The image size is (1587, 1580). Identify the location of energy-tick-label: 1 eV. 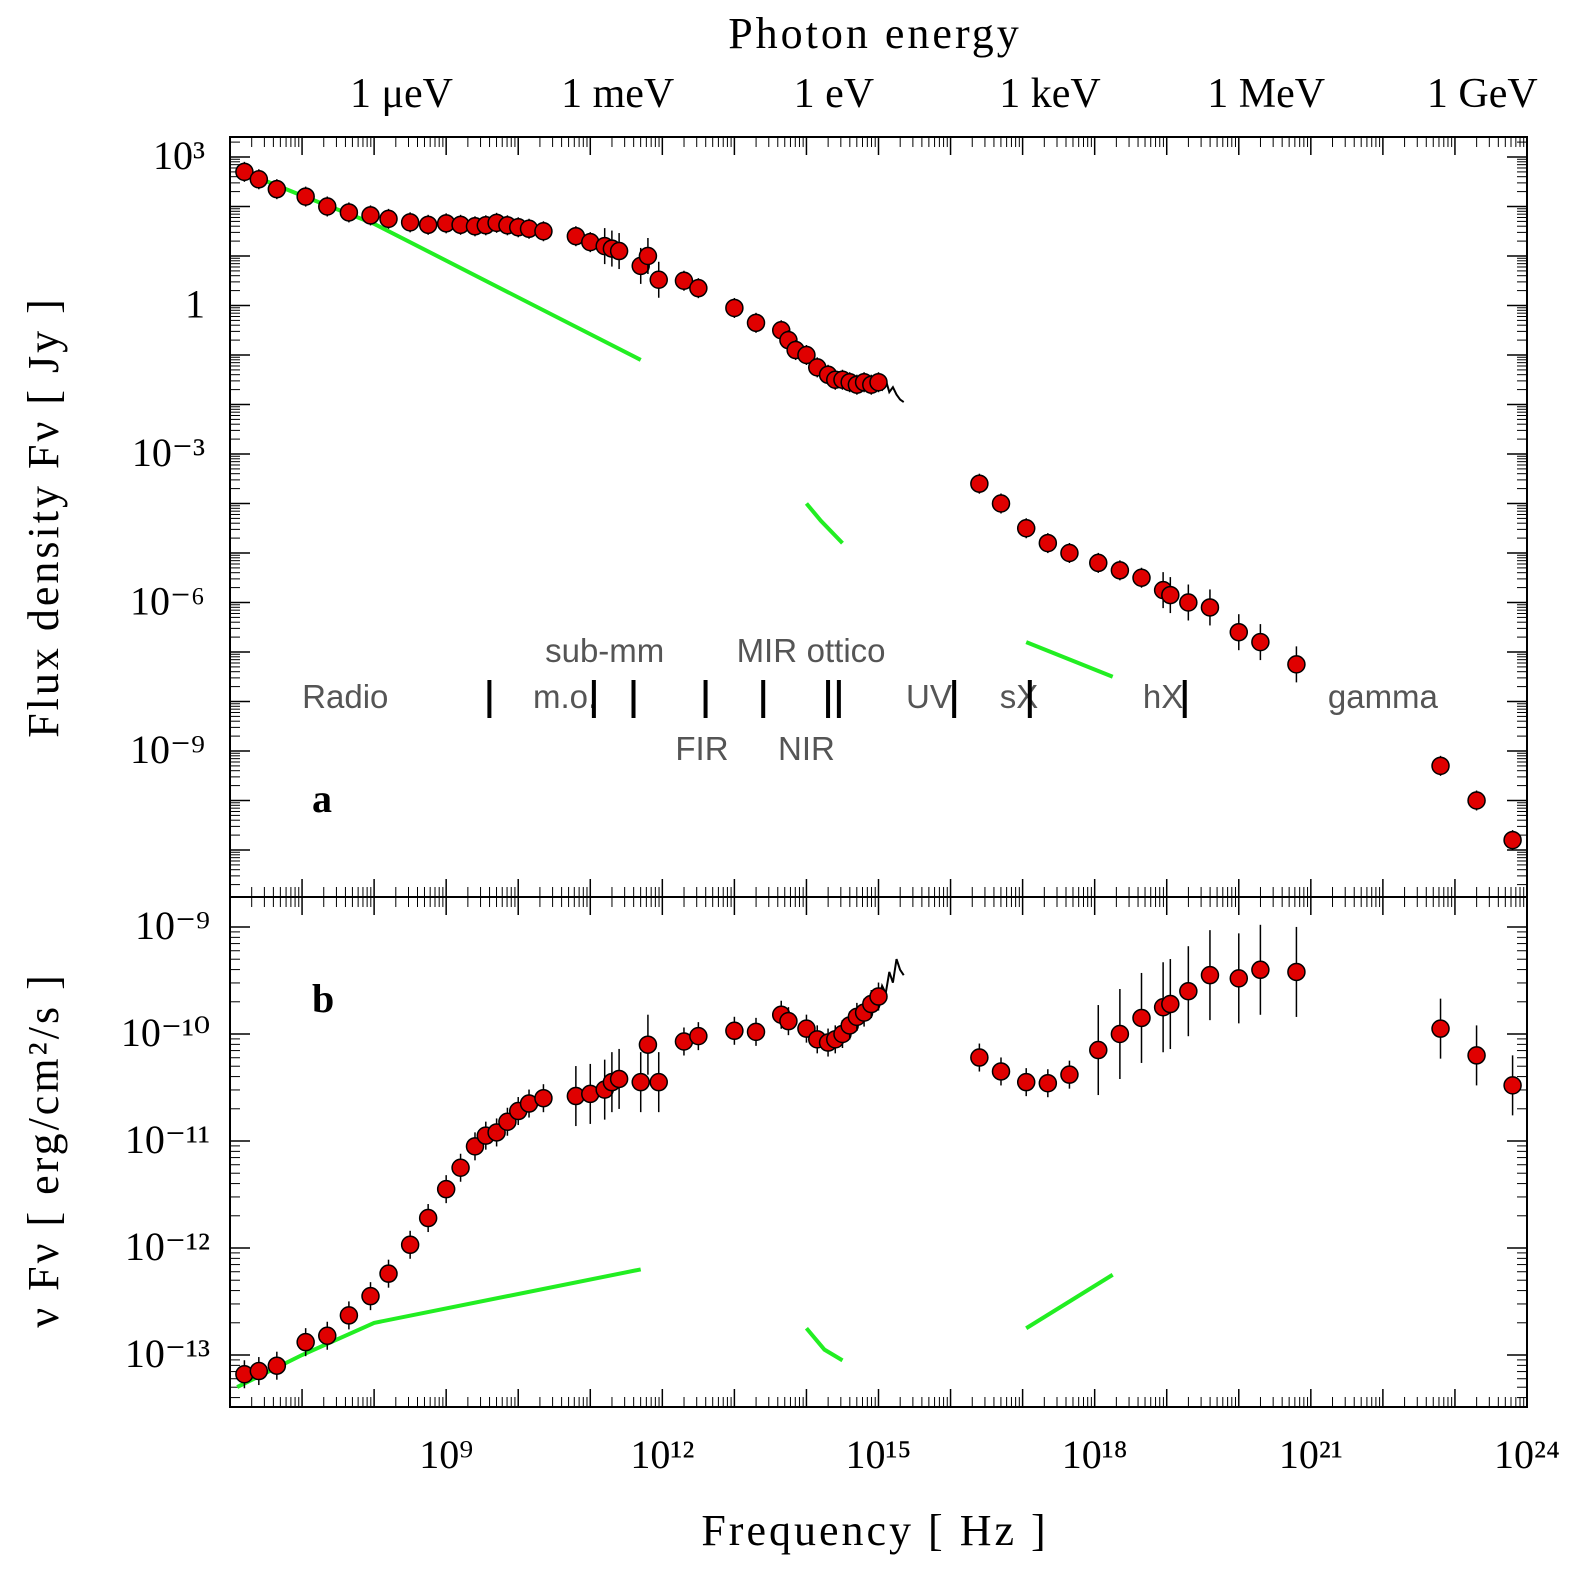
(834, 94).